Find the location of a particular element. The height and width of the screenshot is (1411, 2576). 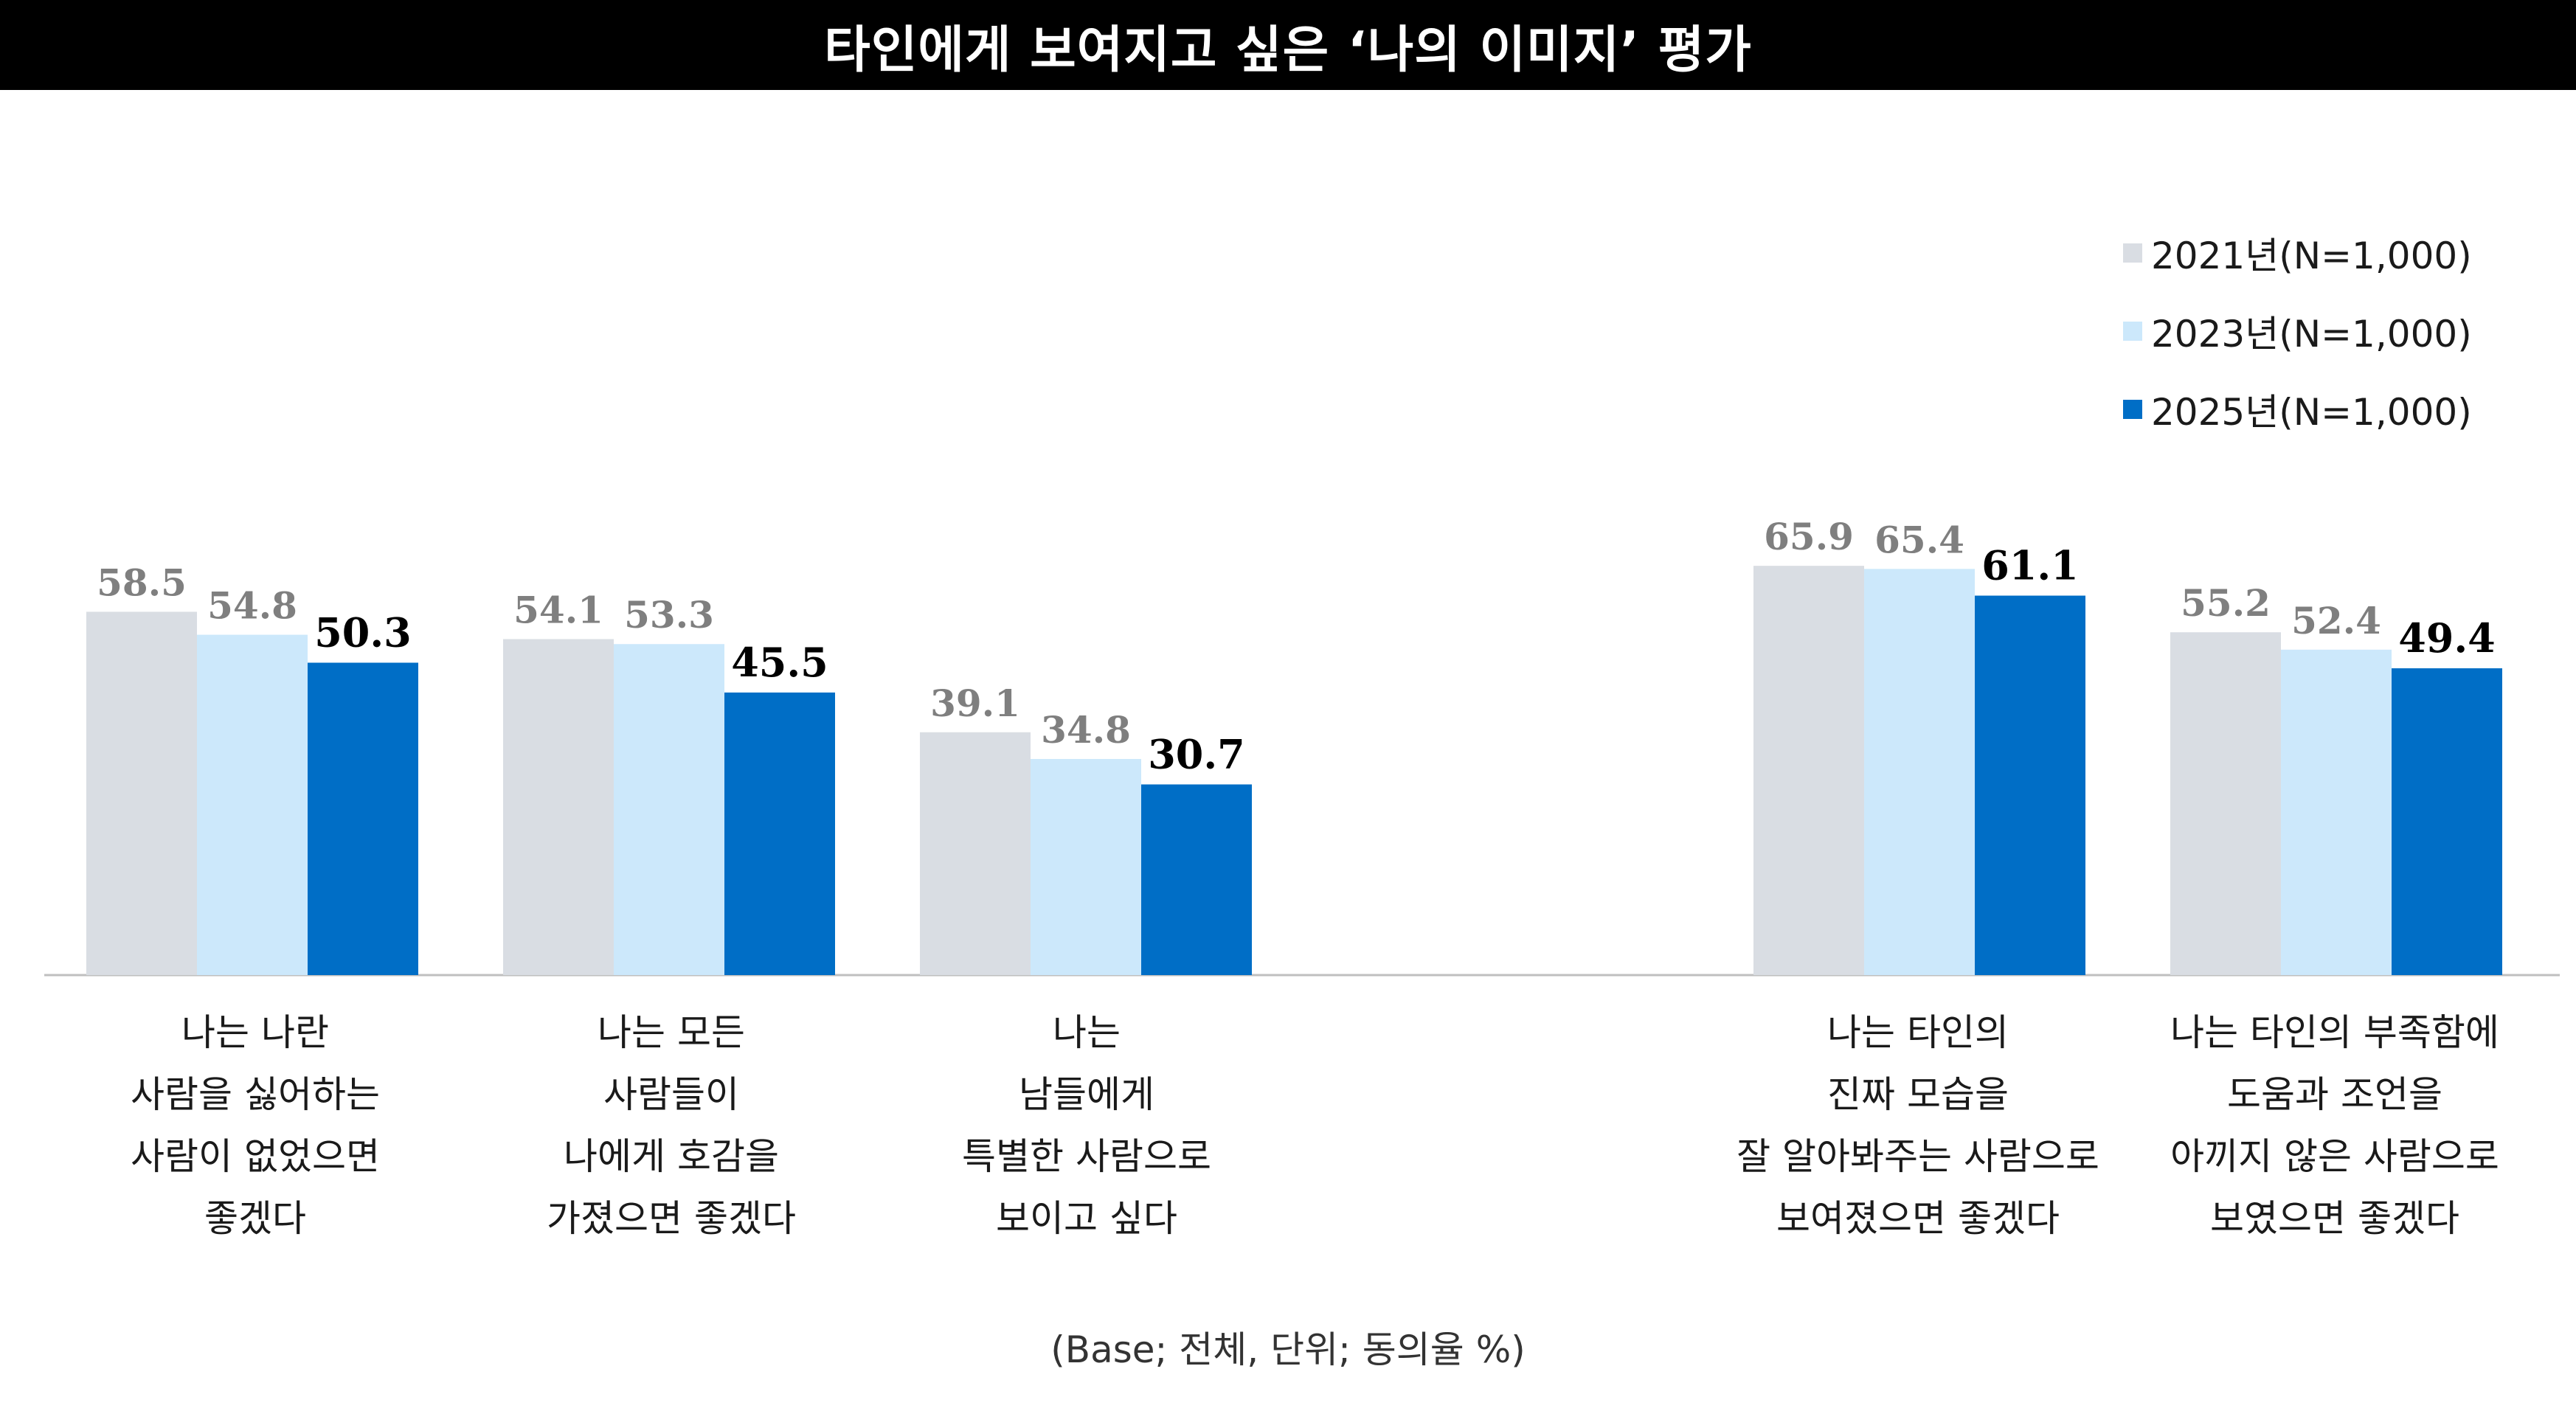

legend-item-2021: 2021년(N=1,000) is located at coordinates (2297, 253).